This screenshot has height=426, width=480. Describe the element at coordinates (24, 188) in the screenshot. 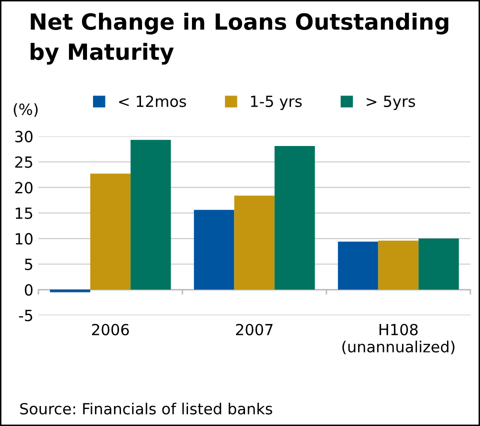

I see `y-tick-label: 20` at that location.